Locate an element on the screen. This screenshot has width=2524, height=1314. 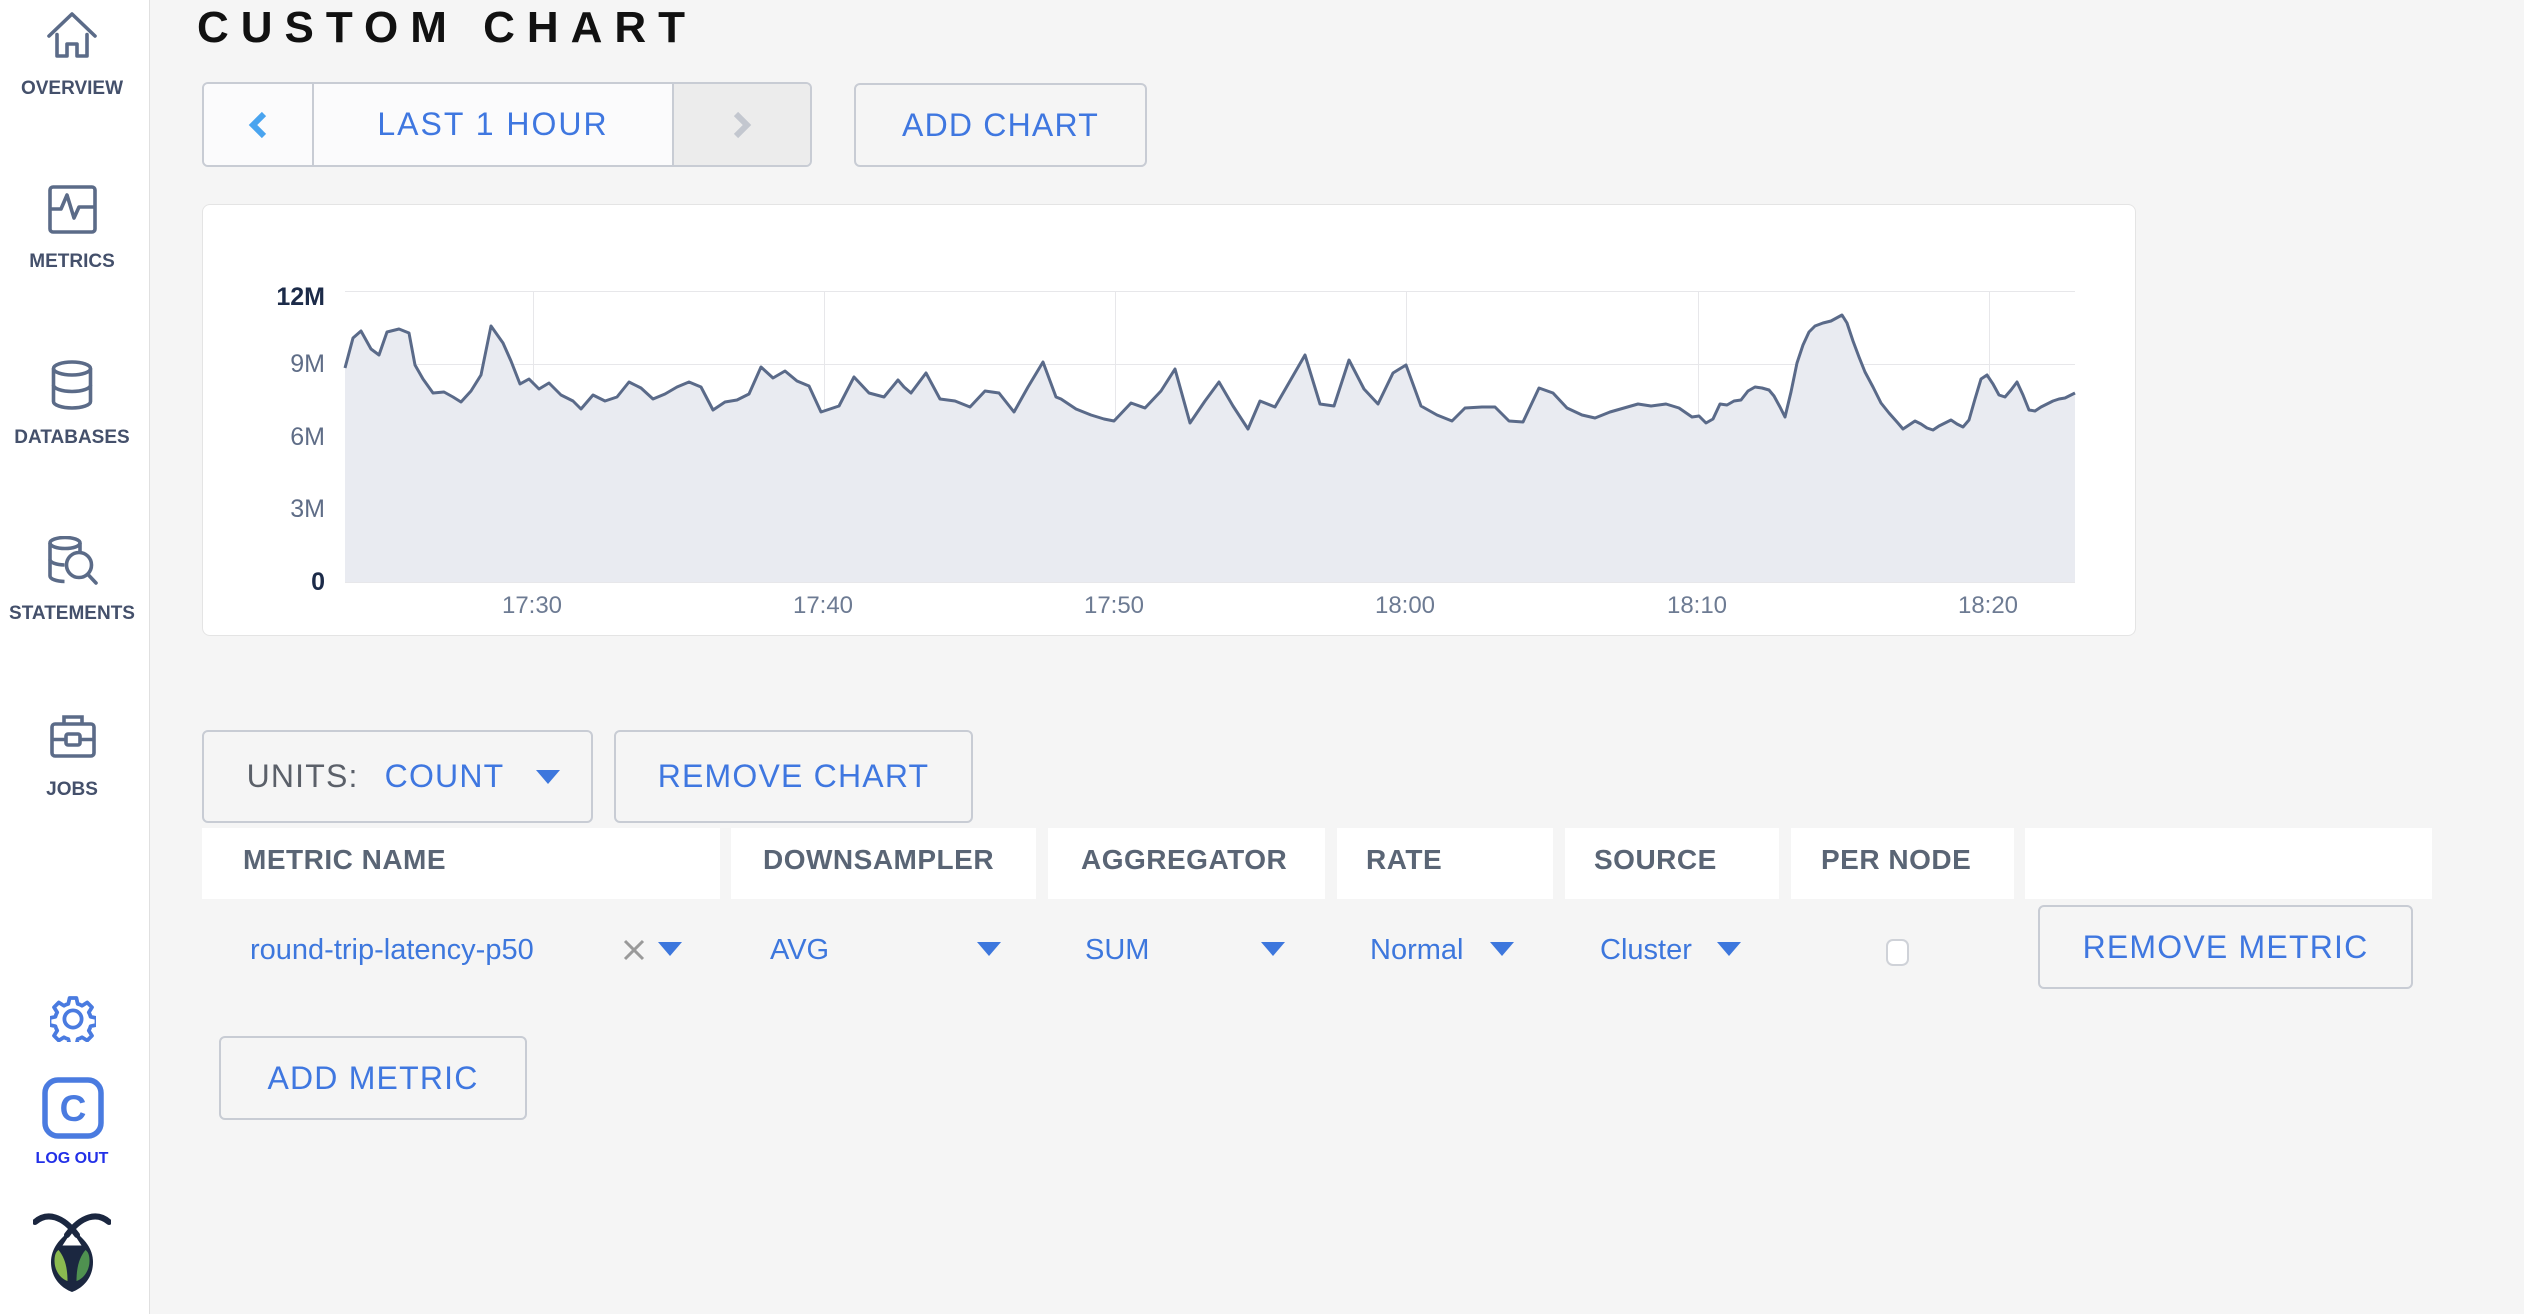
svg-text: C is located at coordinates (73, 1108).